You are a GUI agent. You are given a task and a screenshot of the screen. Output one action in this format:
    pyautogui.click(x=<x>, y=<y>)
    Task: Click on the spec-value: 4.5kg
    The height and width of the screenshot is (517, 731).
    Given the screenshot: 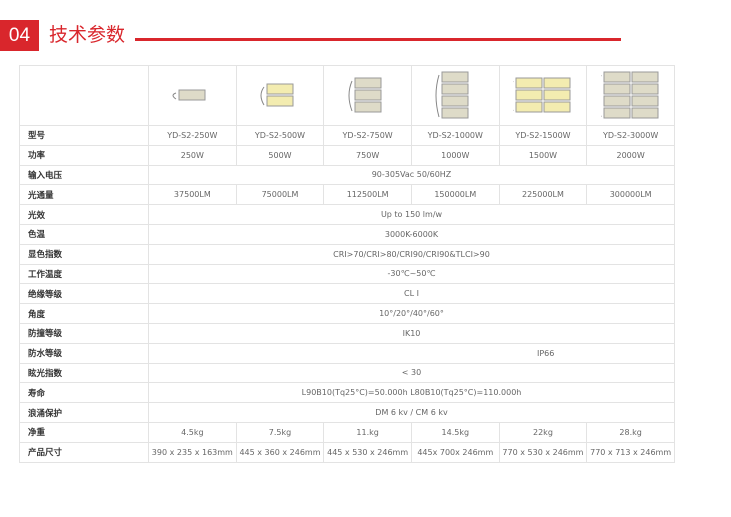 What is the action you would take?
    pyautogui.click(x=192, y=432)
    